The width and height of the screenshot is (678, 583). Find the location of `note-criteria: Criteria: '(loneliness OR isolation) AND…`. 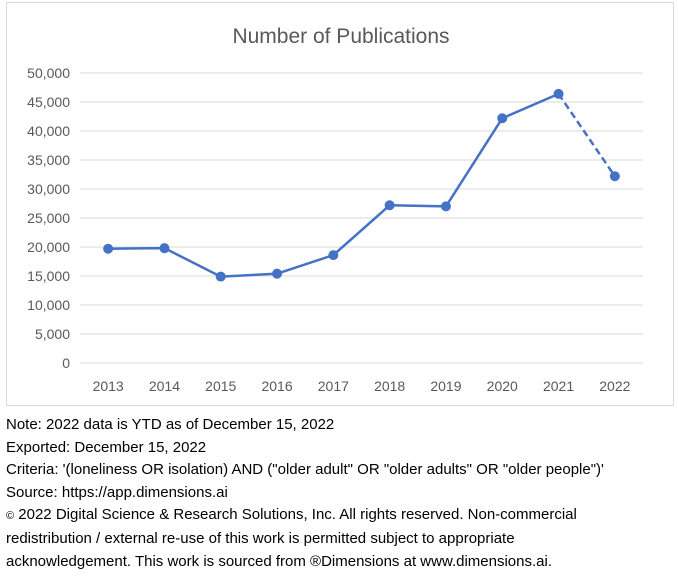

note-criteria: Criteria: '(loneliness OR isolation) AND… is located at coordinates (305, 470).